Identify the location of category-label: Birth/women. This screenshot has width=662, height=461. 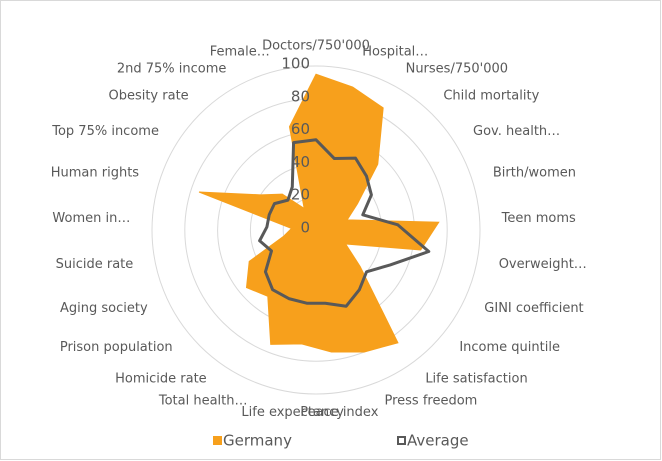
(534, 173).